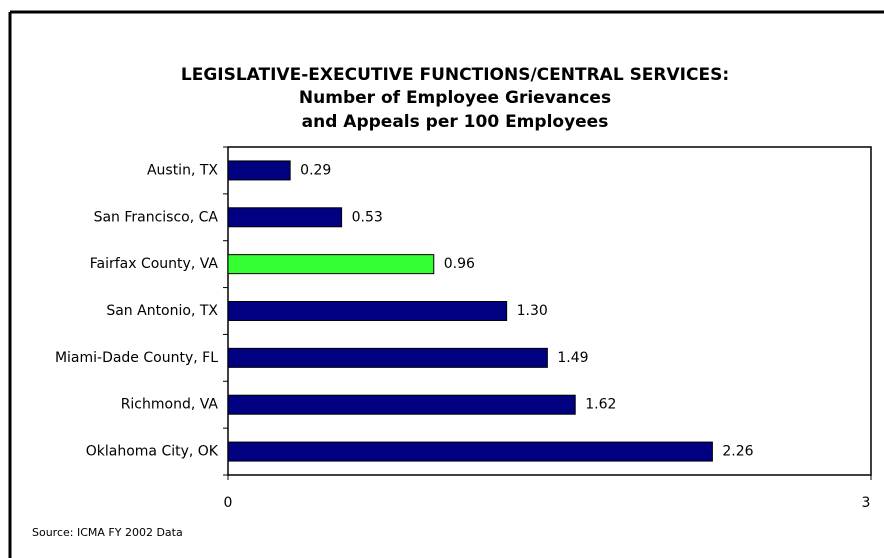  I want to click on y-tick-label: Oklahoma City, OK, so click(152, 452).